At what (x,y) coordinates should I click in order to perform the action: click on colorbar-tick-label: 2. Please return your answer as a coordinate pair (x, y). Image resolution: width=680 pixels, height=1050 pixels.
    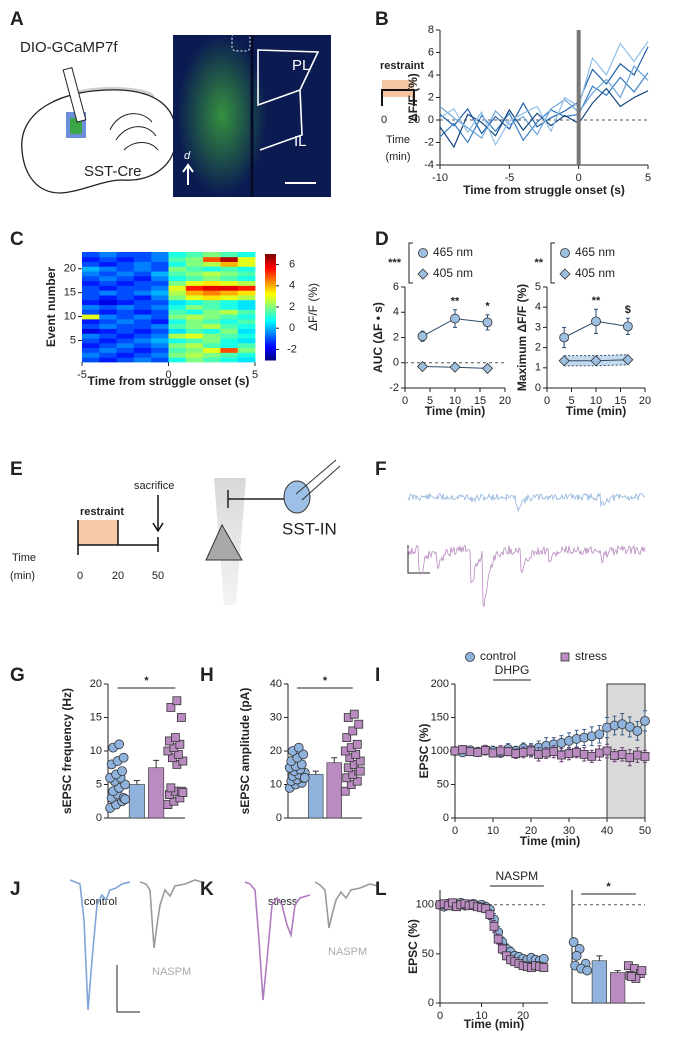
    Looking at the image, I should click on (292, 307).